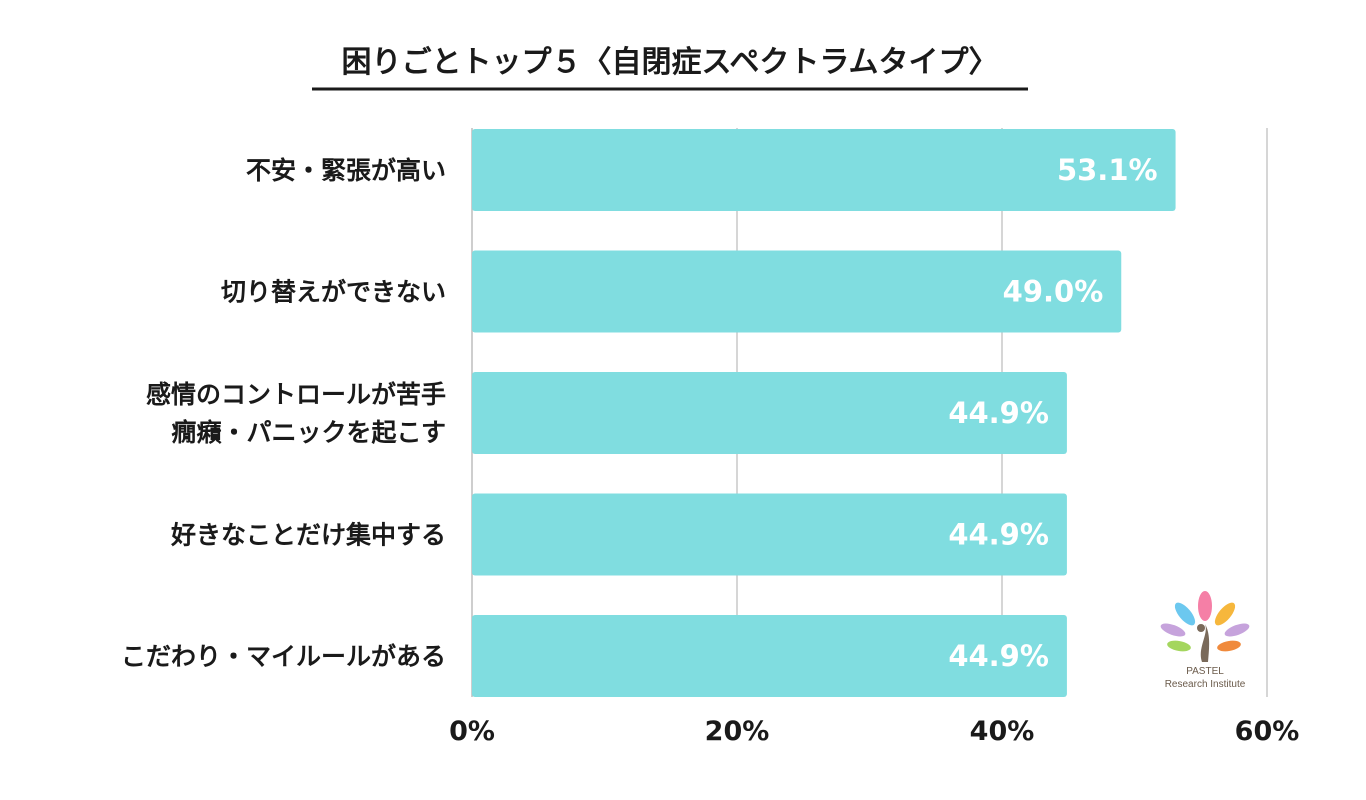  What do you see at coordinates (296, 394) in the screenshot?
I see `category-label: 感情のコントロールが苦手` at bounding box center [296, 394].